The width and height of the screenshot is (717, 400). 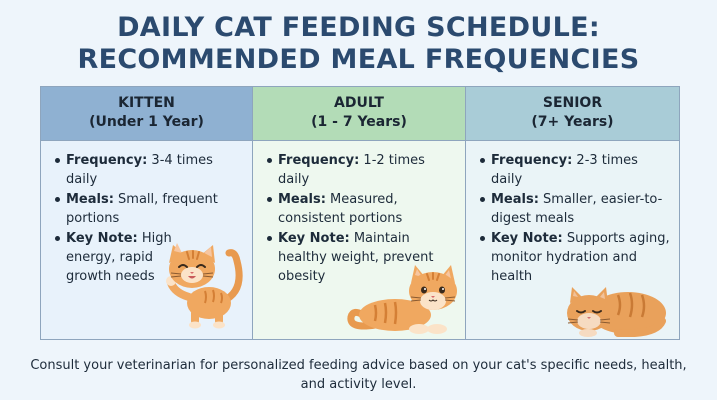 I want to click on list-item: Frequency: 3-4 times daily, so click(x=149, y=170).